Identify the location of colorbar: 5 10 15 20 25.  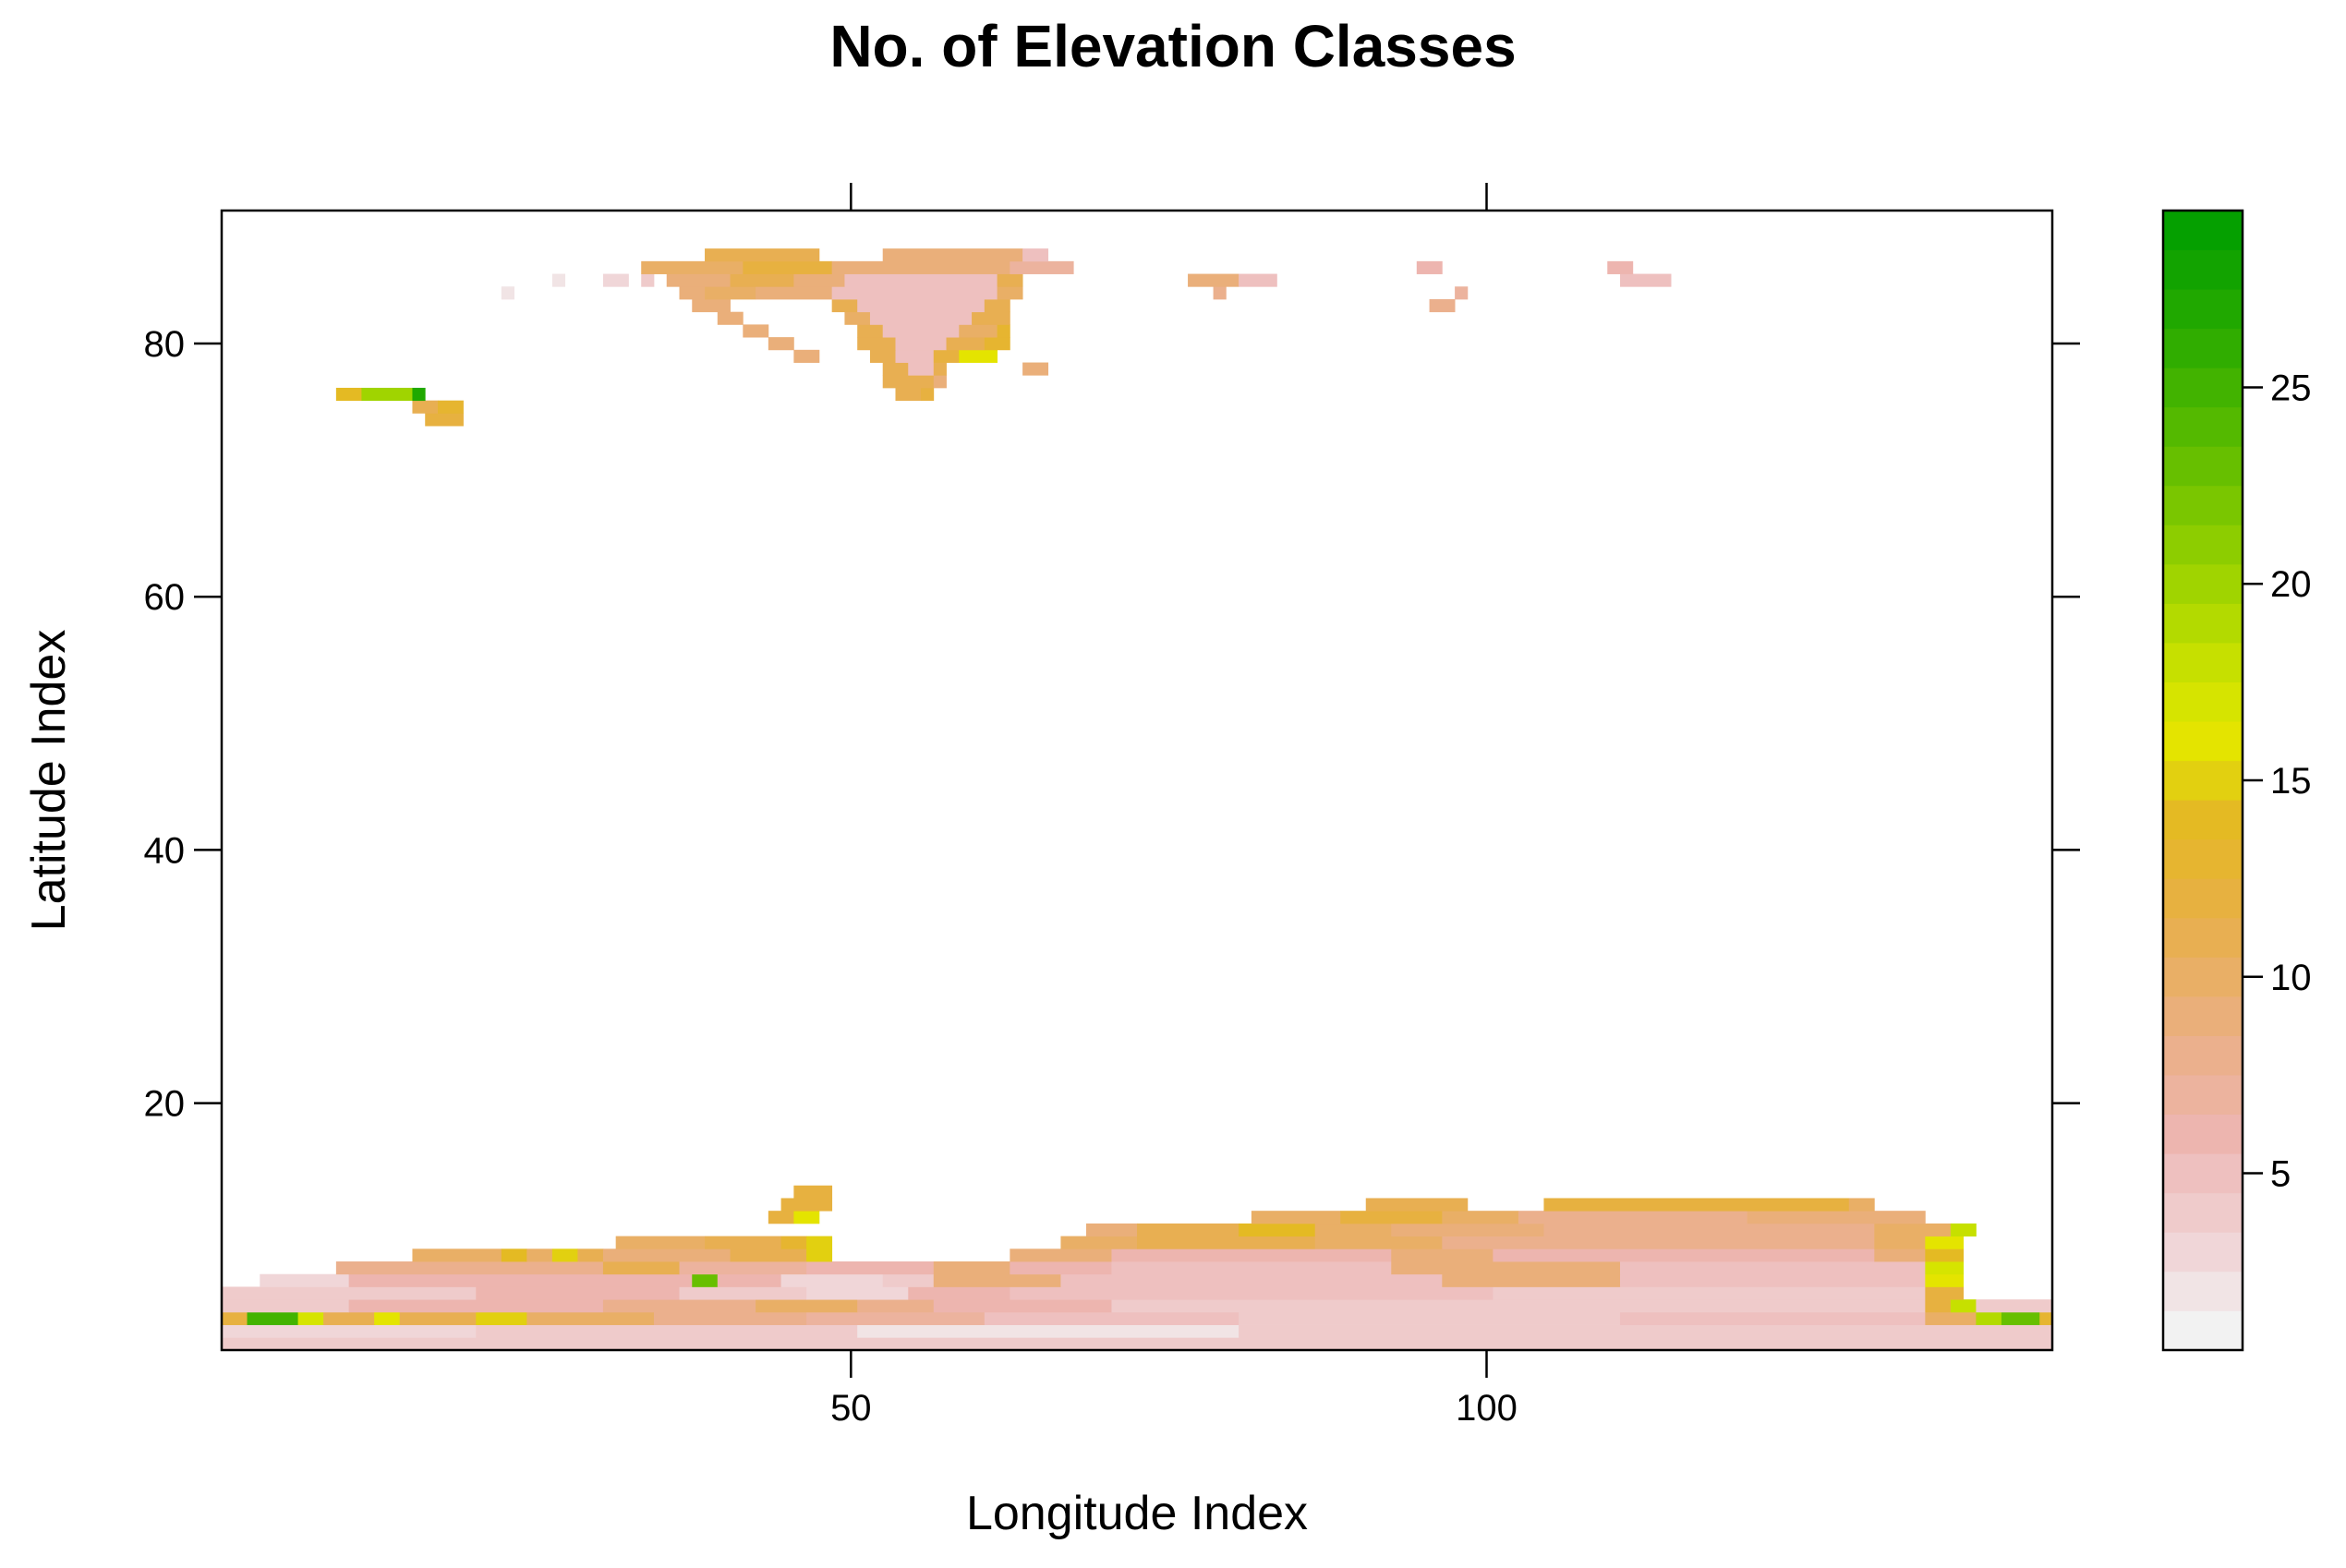
(2236, 780).